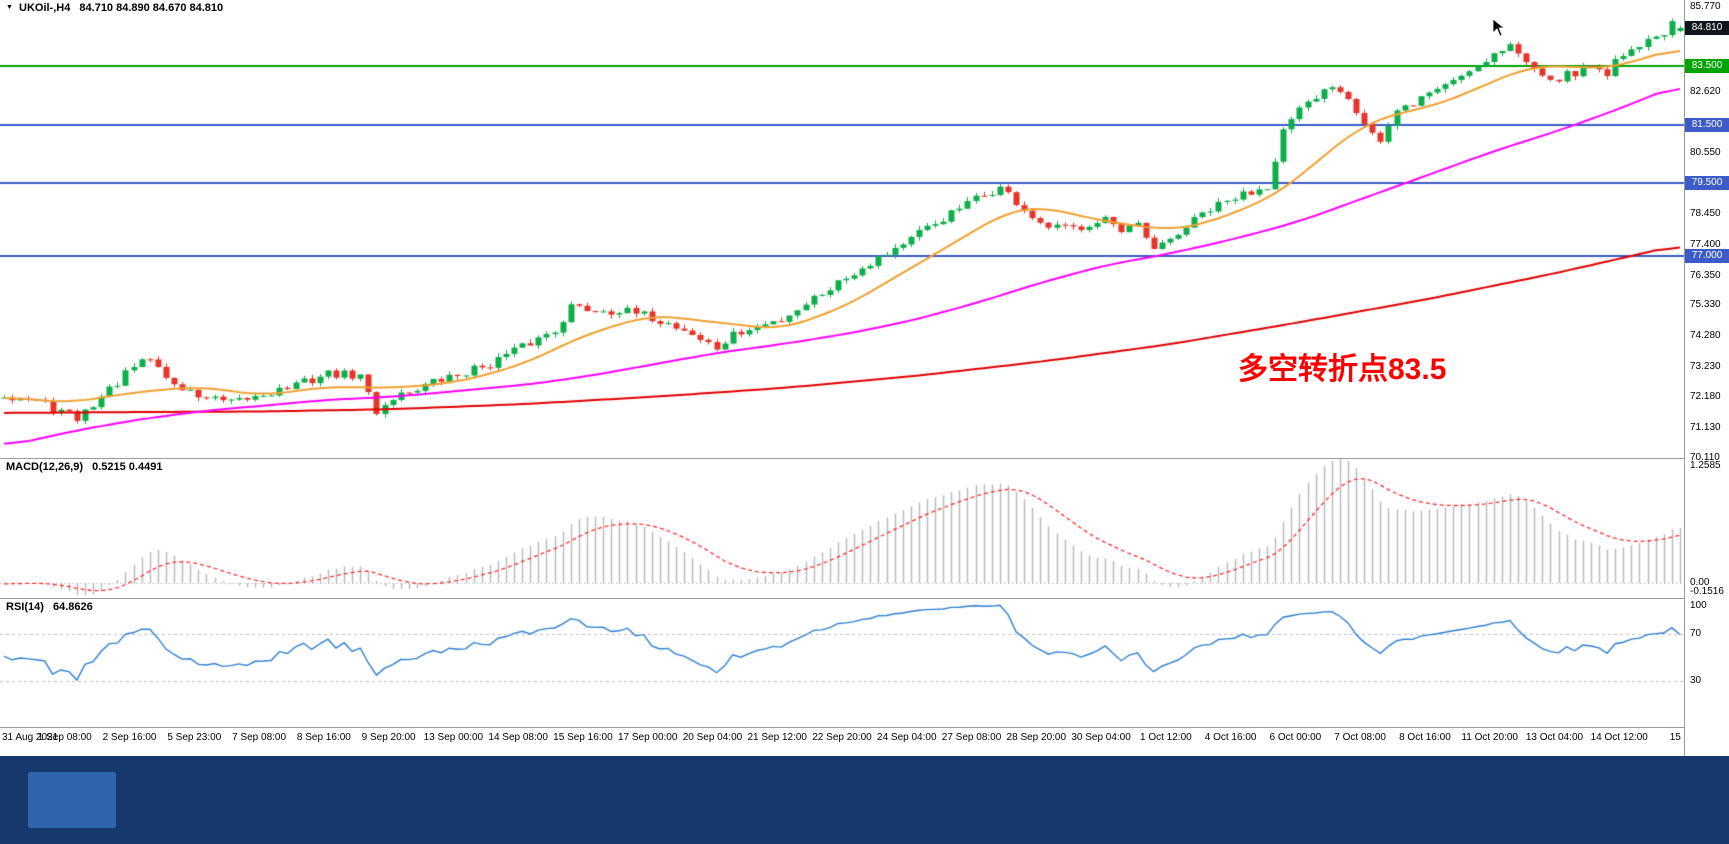  I want to click on price-badge: 79.500, so click(1707, 183).